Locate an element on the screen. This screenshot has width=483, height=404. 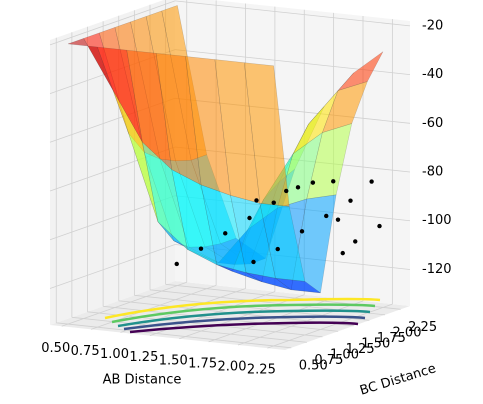
z-tick-label: -100 is located at coordinates (437, 220).